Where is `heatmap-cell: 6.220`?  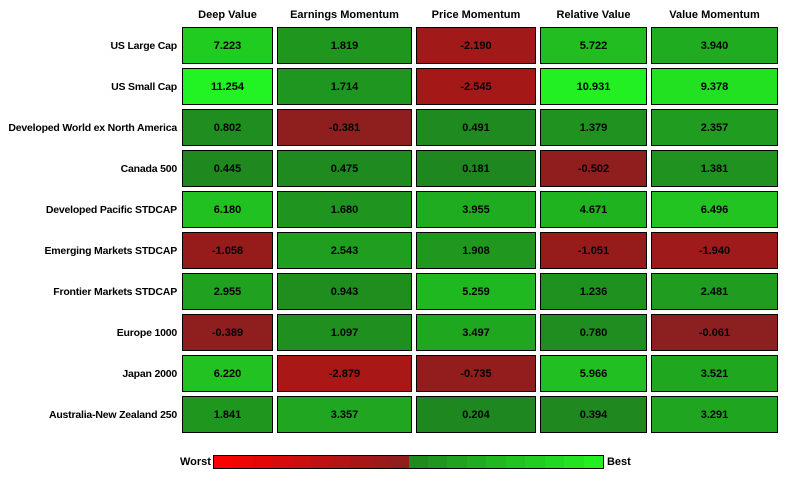 heatmap-cell: 6.220 is located at coordinates (227, 373).